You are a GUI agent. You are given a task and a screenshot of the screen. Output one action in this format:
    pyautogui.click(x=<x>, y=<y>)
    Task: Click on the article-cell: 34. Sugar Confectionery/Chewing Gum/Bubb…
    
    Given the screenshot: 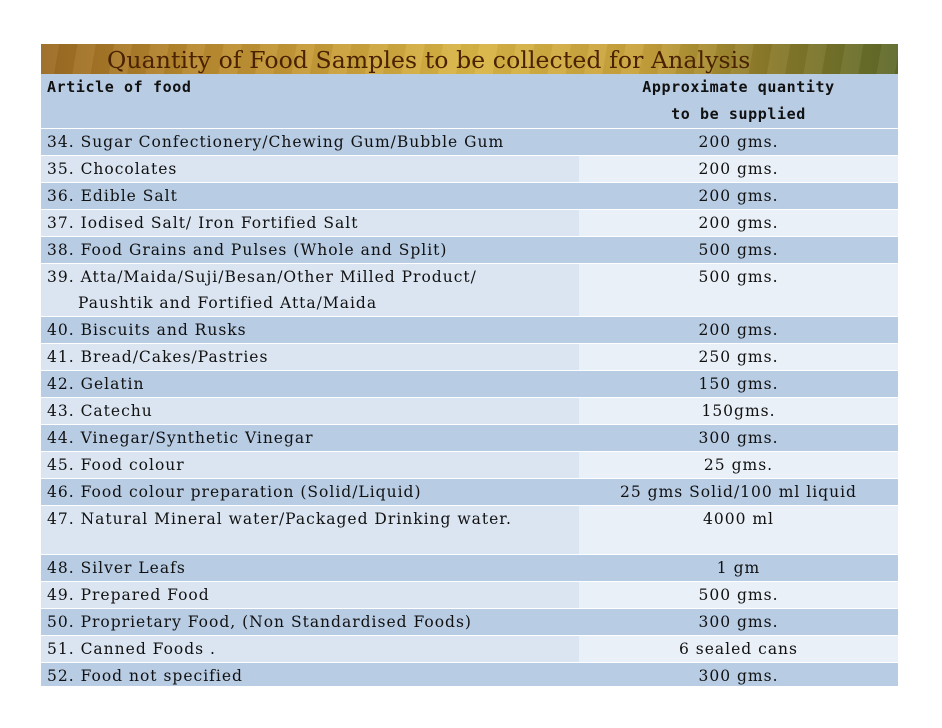 What is the action you would take?
    pyautogui.click(x=310, y=142)
    